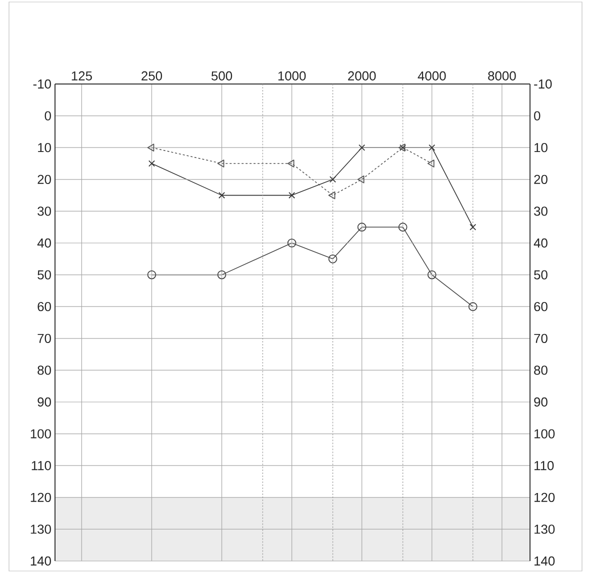 The image size is (590, 573). I want to click on y-tick-label: 100, so click(40, 433).